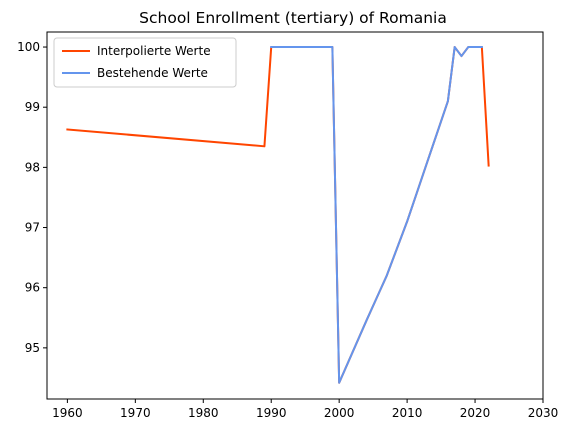 The image size is (569, 435). Describe the element at coordinates (135, 413) in the screenshot. I see `x-tick-label: 1970` at that location.